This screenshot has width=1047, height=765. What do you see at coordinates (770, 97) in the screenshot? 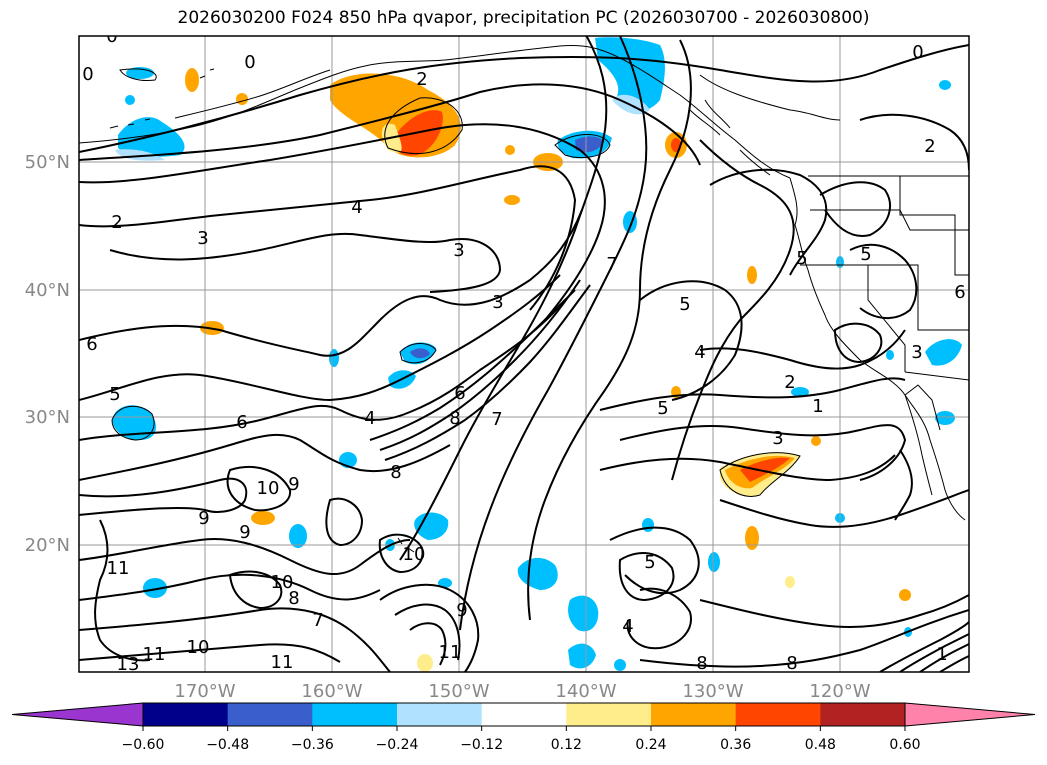
I see `alaska-canada-border` at bounding box center [770, 97].